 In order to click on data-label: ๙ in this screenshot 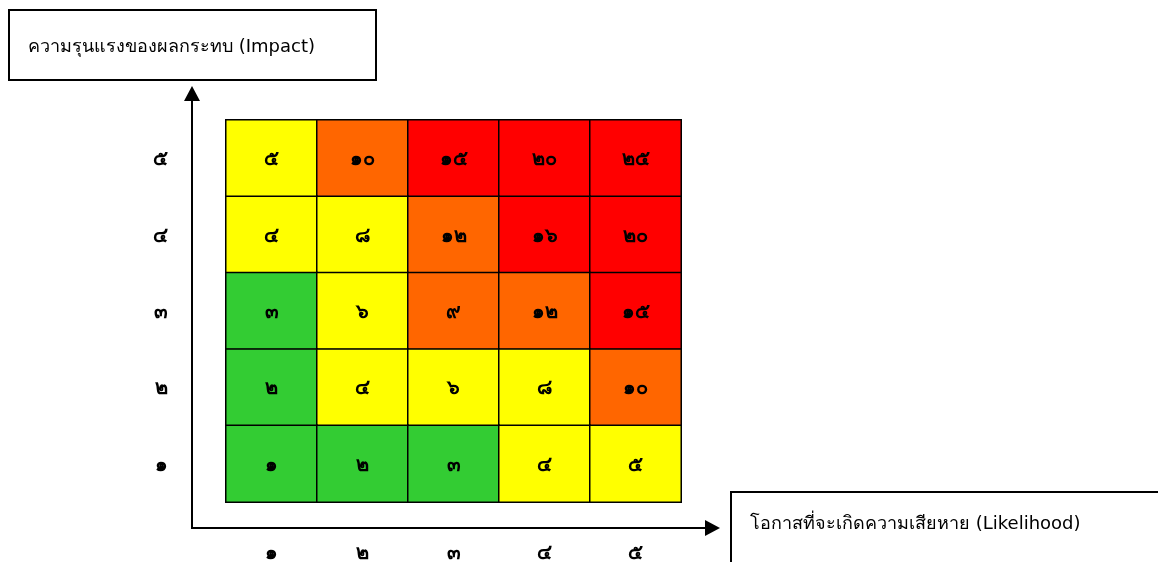, I will do `click(453, 311)`.